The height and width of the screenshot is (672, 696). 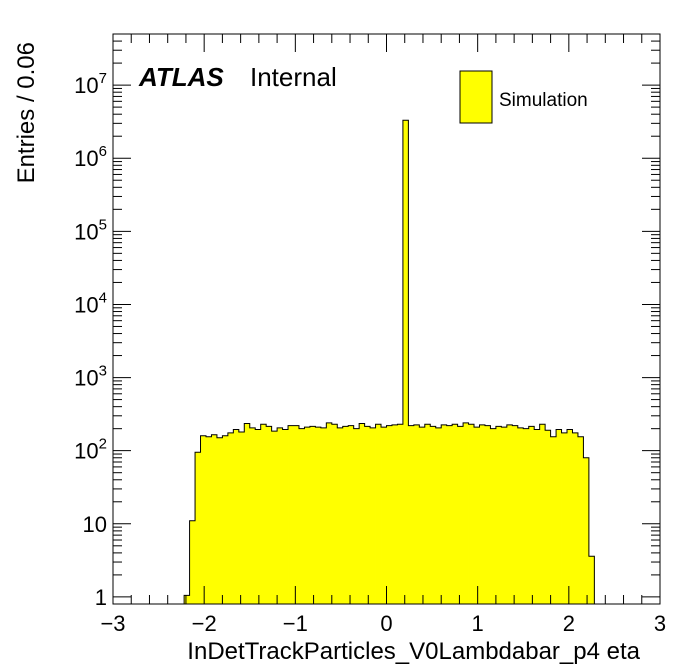 What do you see at coordinates (476, 97) in the screenshot?
I see `legend-swatch` at bounding box center [476, 97].